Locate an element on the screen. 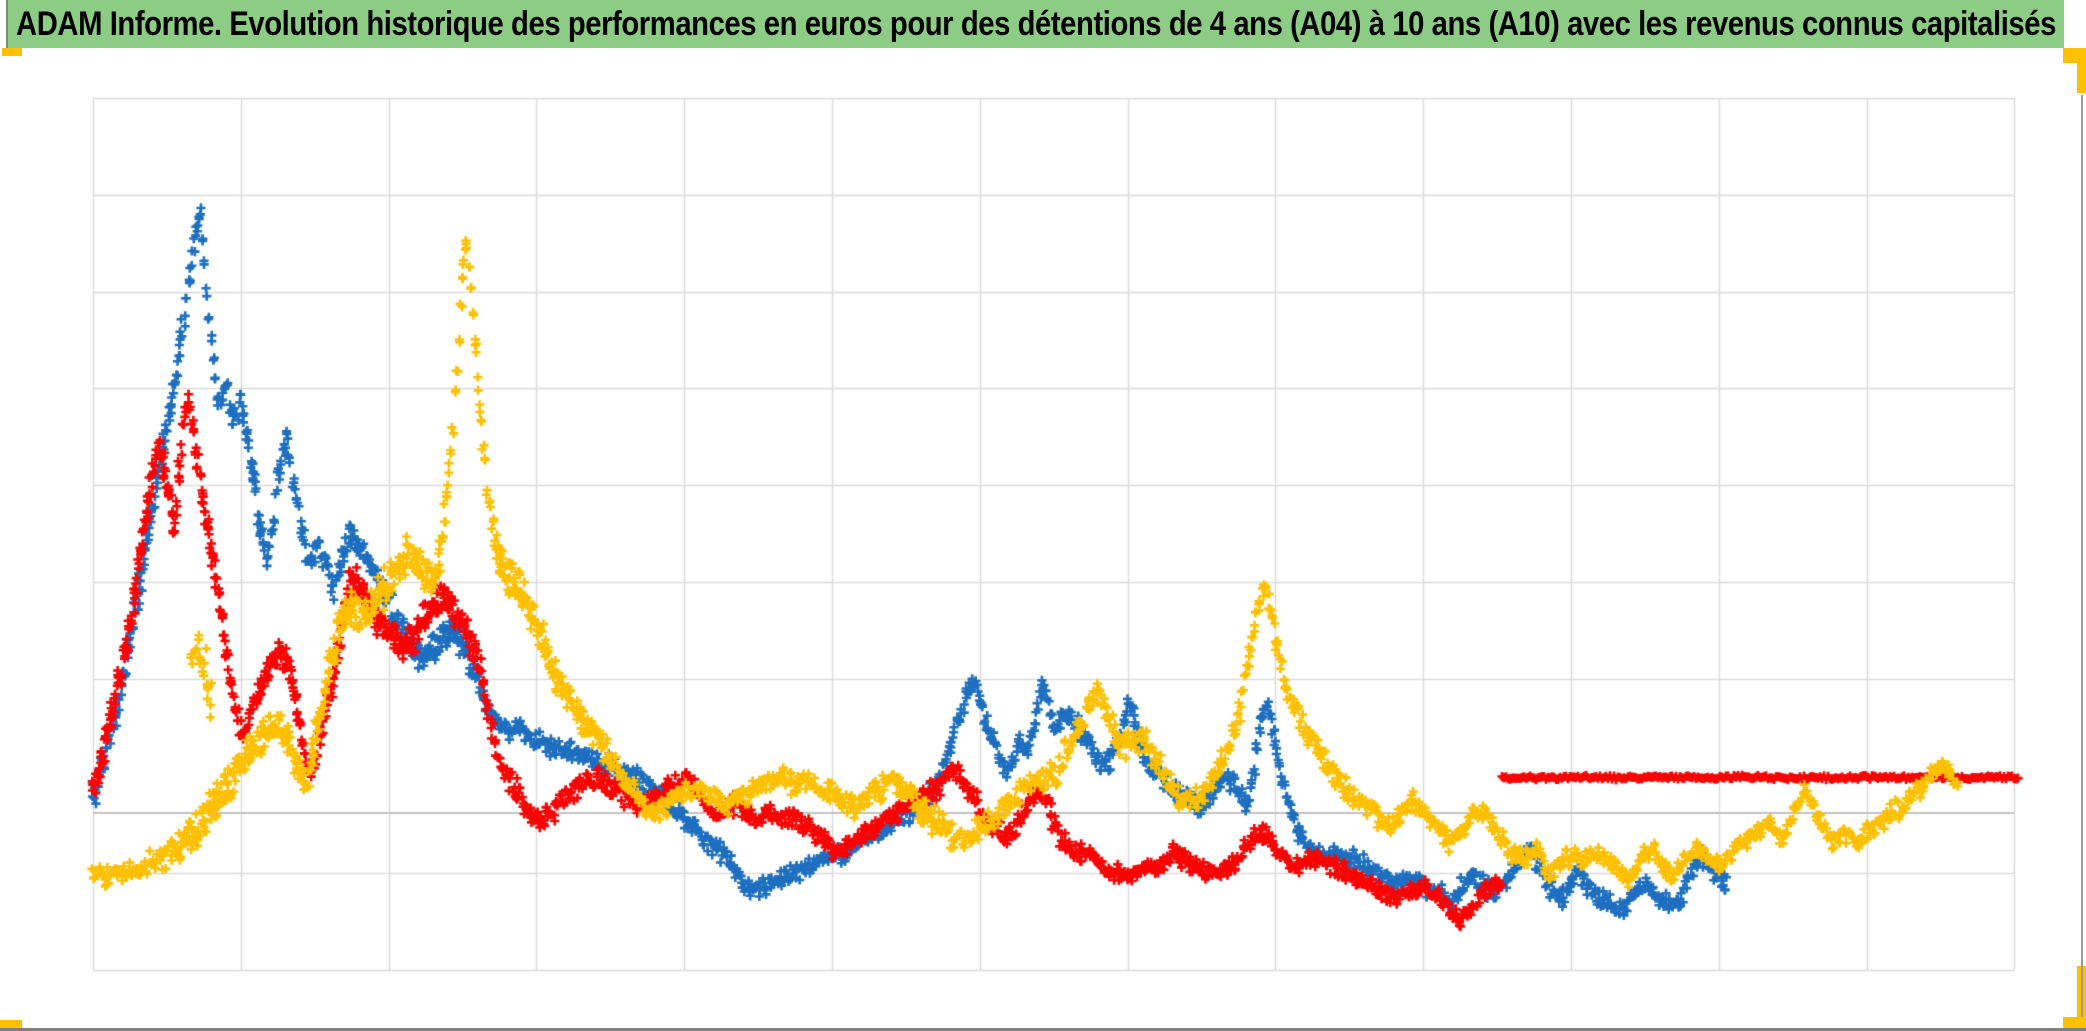 The image size is (2086, 1031). selection-handle-top-left is located at coordinates (12, 52).